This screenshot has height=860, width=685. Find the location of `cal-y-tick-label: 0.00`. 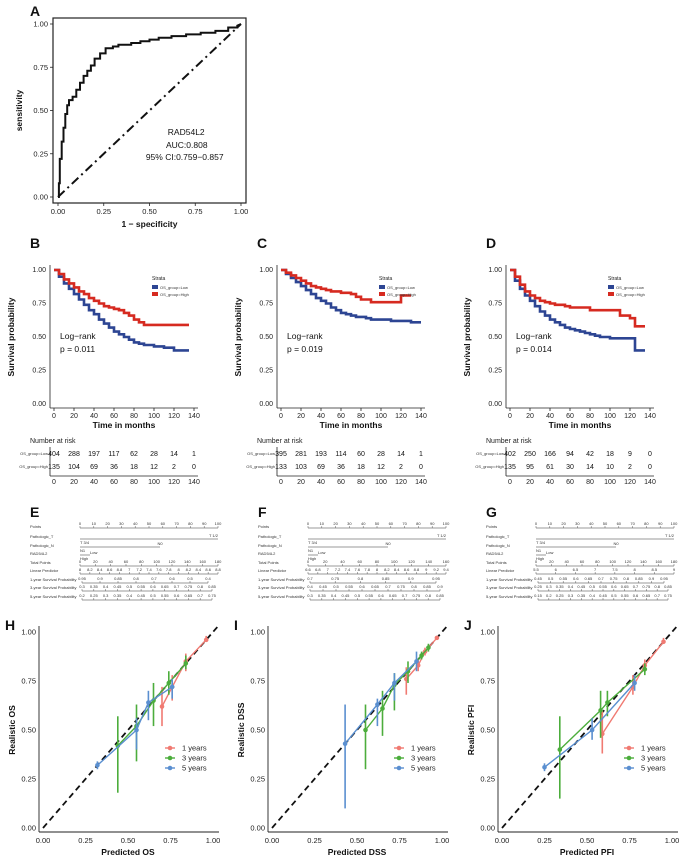

cal-y-tick-label: 0.00 is located at coordinates (28, 828).